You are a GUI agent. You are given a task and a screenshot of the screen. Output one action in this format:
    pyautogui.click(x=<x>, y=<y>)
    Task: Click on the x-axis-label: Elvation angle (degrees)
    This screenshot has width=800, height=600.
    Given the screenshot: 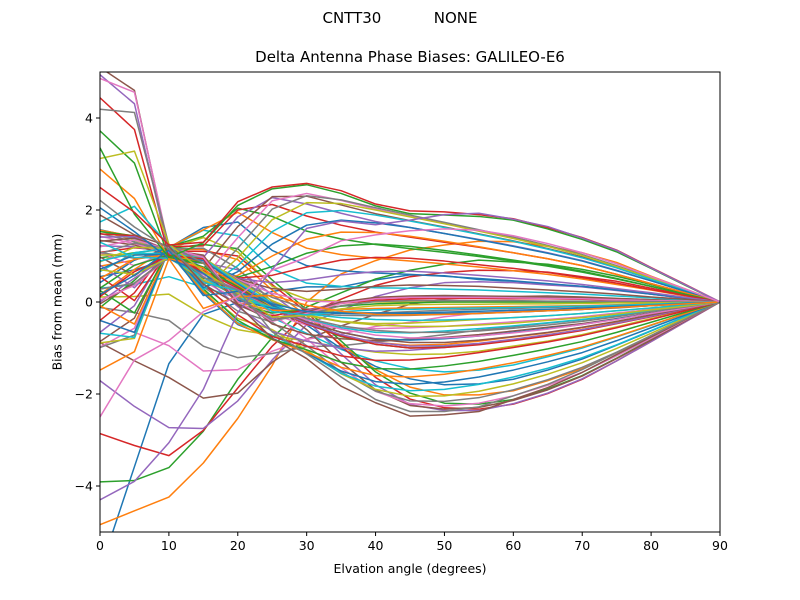 What is the action you would take?
    pyautogui.click(x=410, y=568)
    